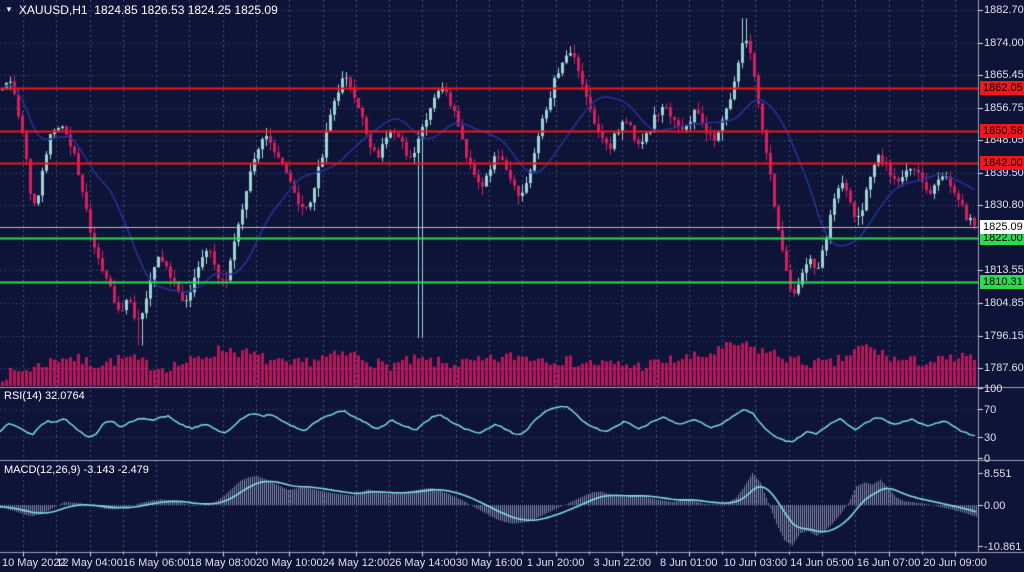  I want to click on price-tick-label: 1882.70, so click(1004, 10).